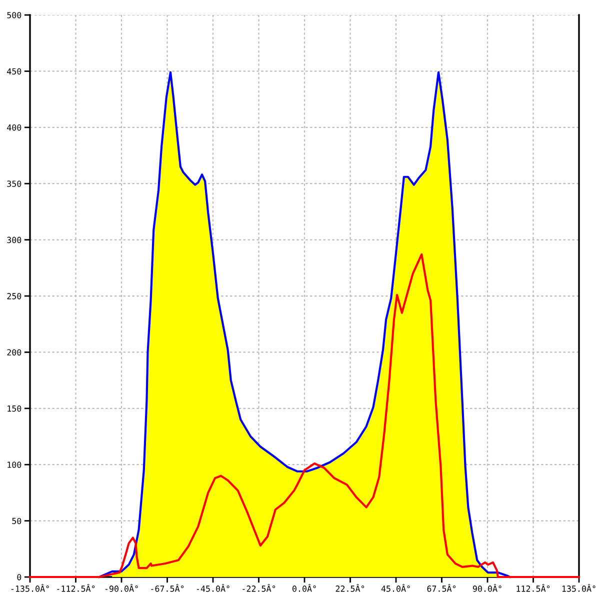 The width and height of the screenshot is (600, 600). I want to click on x-tick-label: -112.5Â°, so click(76, 588).